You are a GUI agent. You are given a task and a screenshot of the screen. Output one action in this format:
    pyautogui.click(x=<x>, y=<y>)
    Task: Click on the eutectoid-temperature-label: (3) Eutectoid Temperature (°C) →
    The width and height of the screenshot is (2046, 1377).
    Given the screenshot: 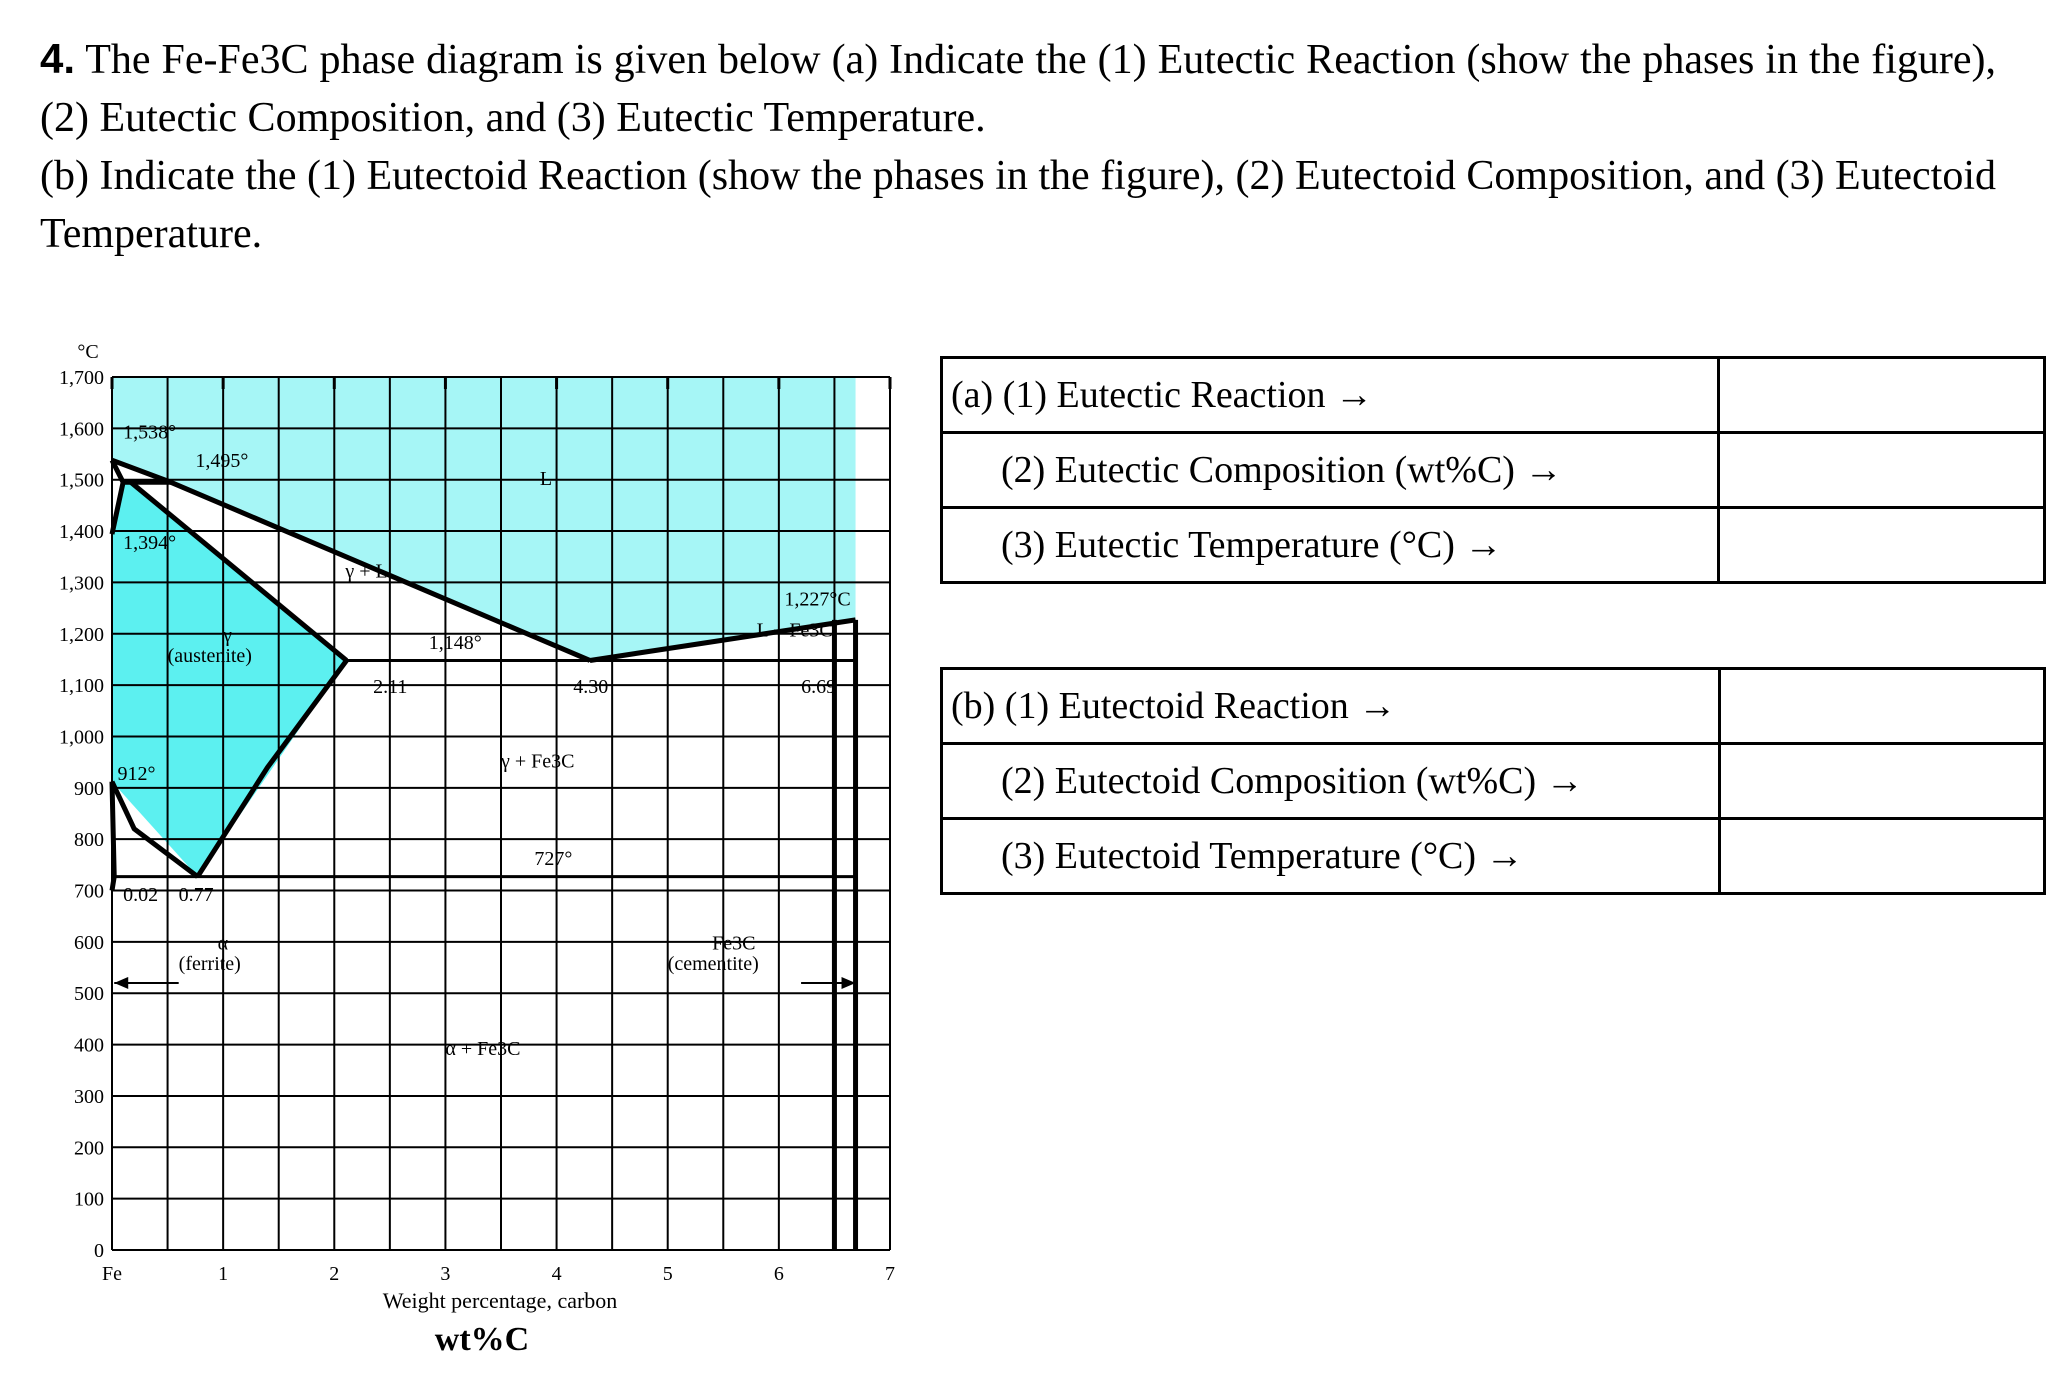 What is the action you would take?
    pyautogui.click(x=1330, y=856)
    